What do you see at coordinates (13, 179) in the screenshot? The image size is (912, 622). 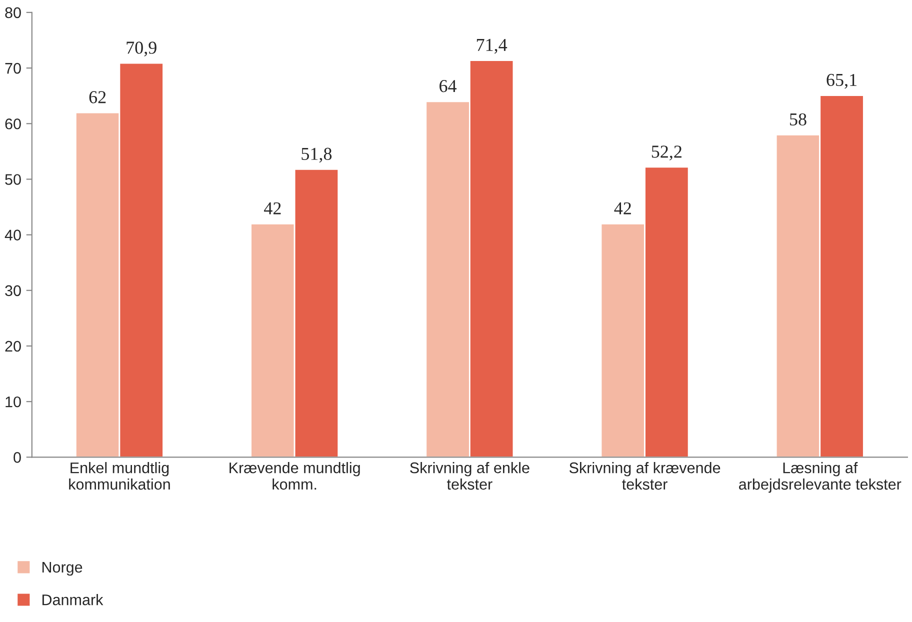 I see `y-tick-label: 50` at bounding box center [13, 179].